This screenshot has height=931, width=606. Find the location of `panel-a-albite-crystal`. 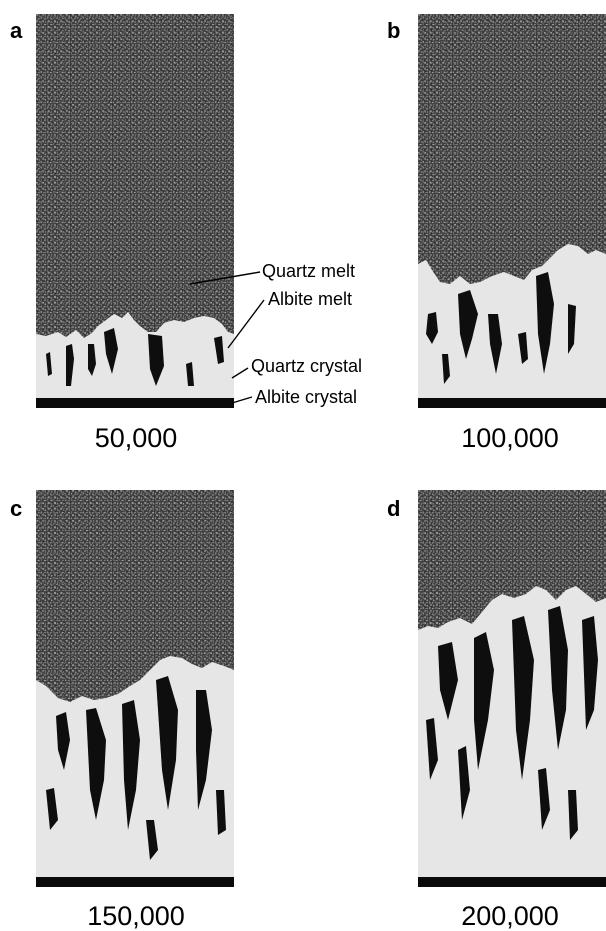

panel-a-albite-crystal is located at coordinates (135, 403).